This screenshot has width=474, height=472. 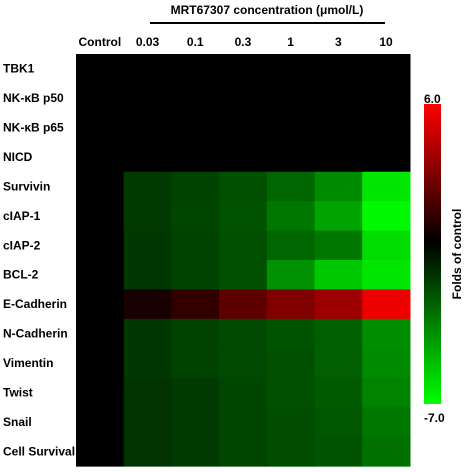 I want to click on column-label-5: 3, so click(x=338, y=42).